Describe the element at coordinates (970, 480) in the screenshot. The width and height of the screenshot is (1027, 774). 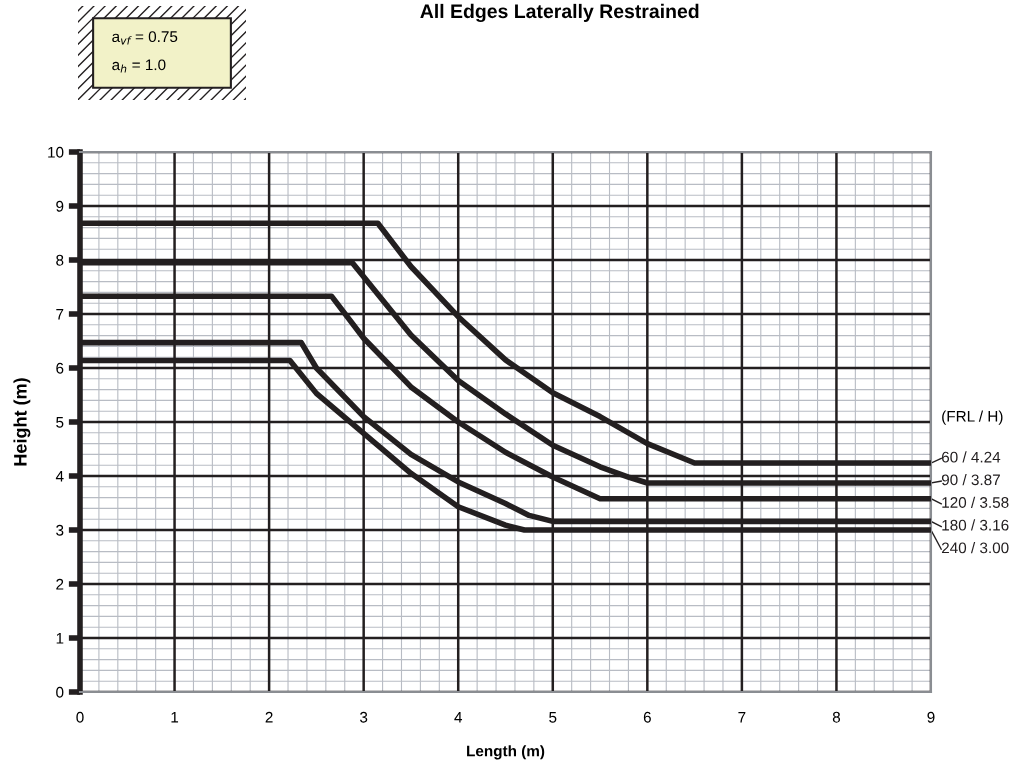
I see `legend-label: 90 / 3.87` at that location.